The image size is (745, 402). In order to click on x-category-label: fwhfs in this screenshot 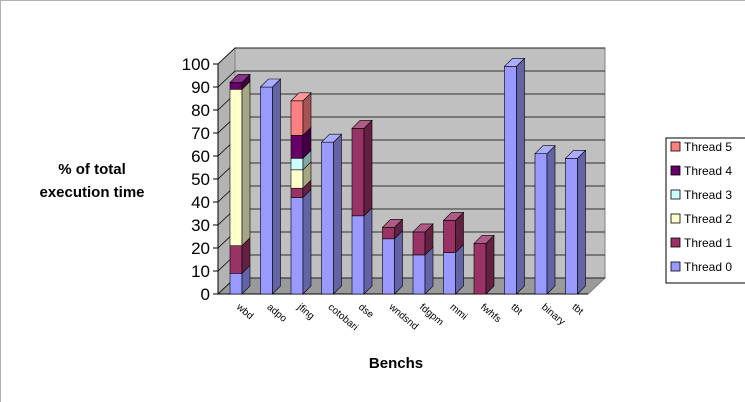, I will do `click(490, 313)`.